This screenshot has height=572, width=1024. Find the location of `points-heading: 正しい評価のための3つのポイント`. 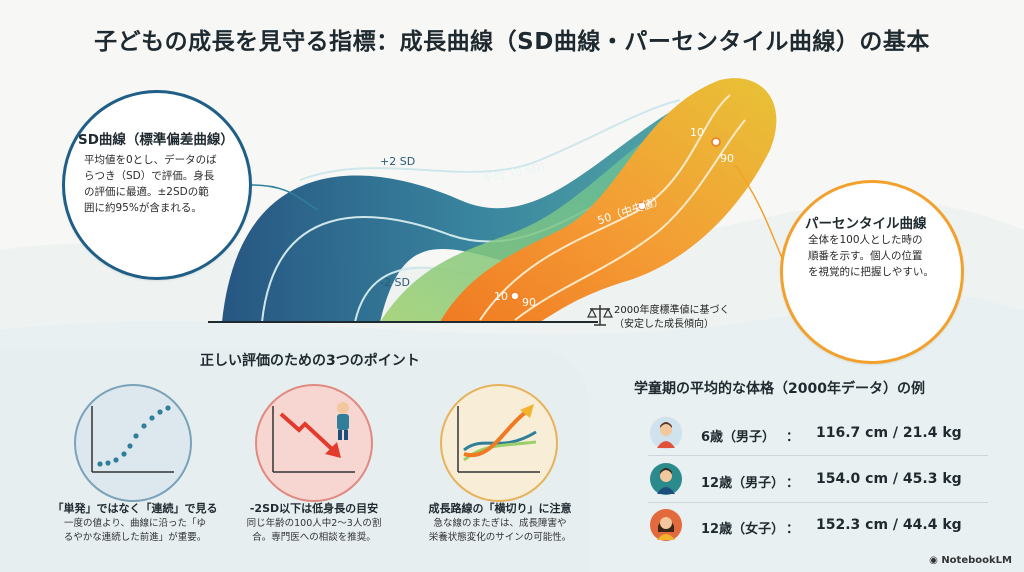

points-heading: 正しい評価のための3つのポイント is located at coordinates (310, 361).